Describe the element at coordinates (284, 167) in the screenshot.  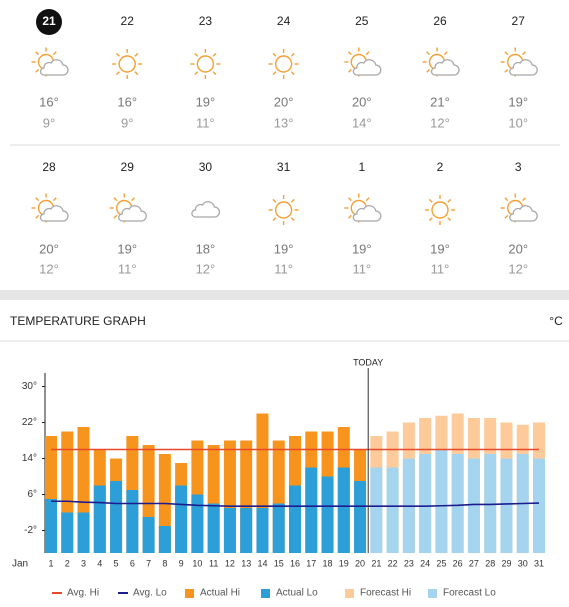
I see `day-number: 31` at that location.